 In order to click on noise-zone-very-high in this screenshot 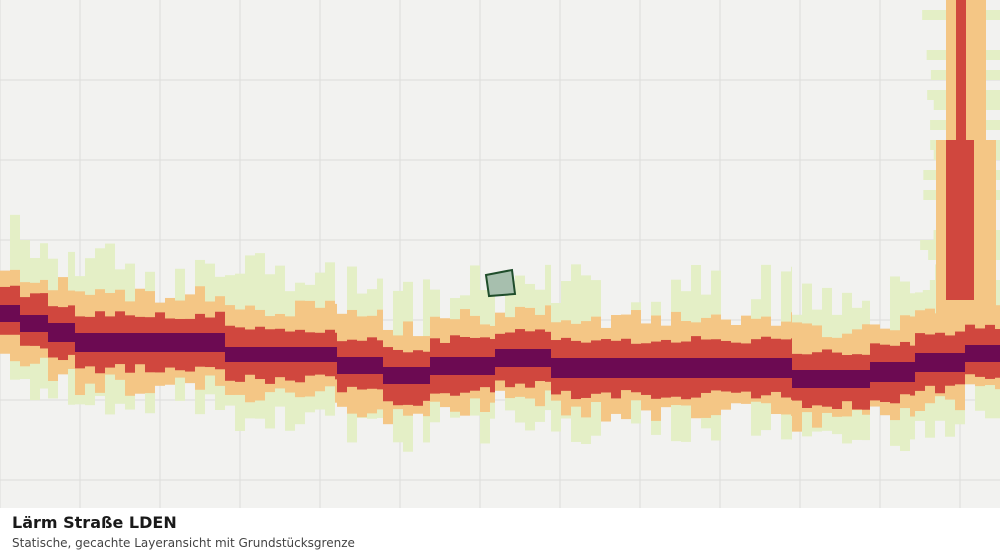, I will do `click(500, 346)`.